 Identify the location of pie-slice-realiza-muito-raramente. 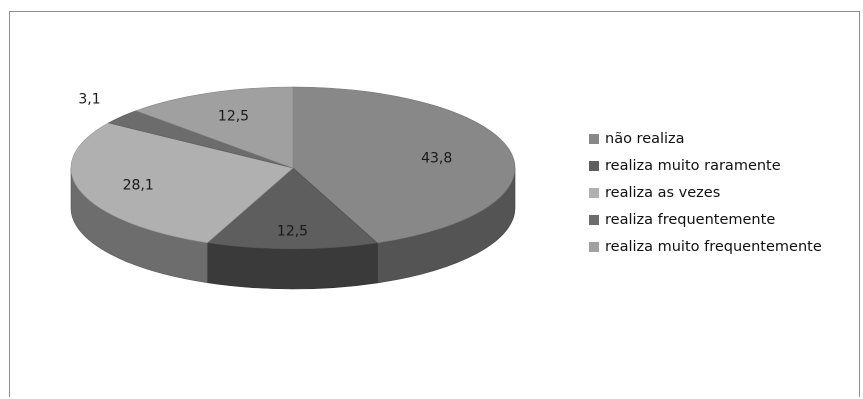
(292, 208).